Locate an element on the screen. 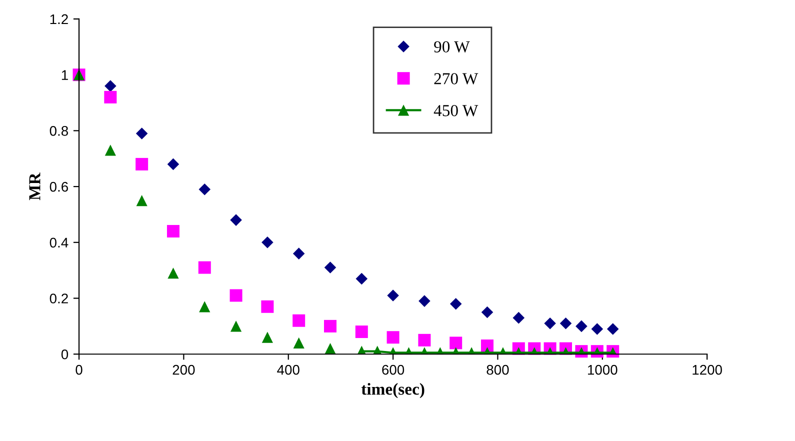  y-tick-label: 0.6 is located at coordinates (59, 187).